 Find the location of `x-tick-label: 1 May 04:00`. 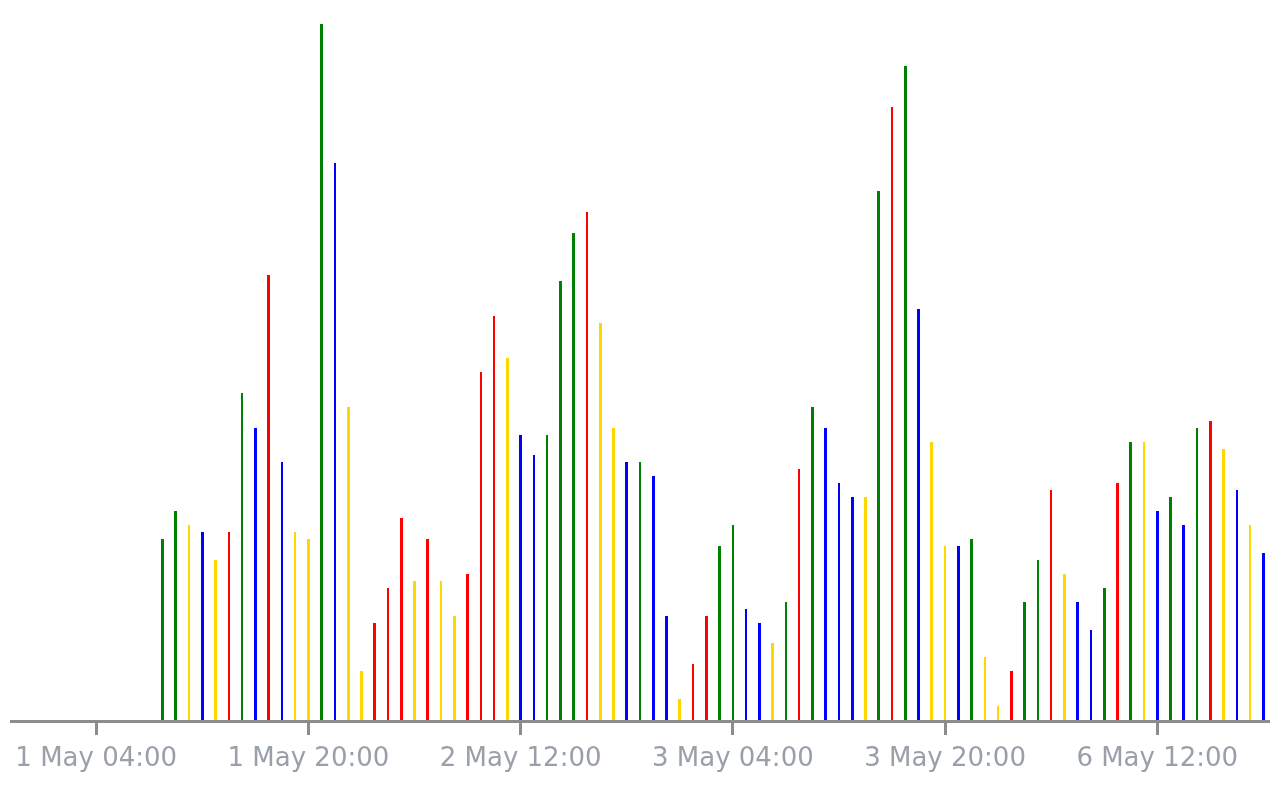

x-tick-label: 1 May 04:00 is located at coordinates (96, 757).